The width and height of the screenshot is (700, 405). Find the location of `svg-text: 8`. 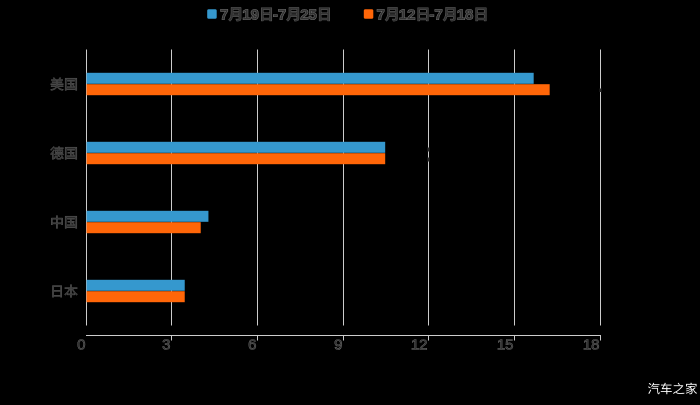

svg-text: 8 is located at coordinates (469, 15).